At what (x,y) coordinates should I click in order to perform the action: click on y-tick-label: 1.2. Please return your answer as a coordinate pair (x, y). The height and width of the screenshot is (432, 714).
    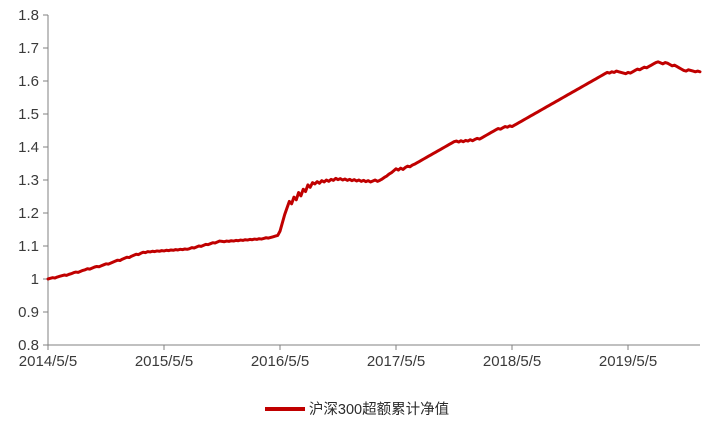
    Looking at the image, I should click on (28, 213).